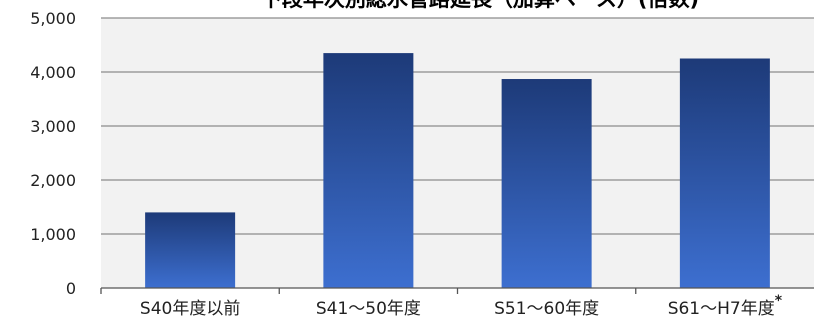 The width and height of the screenshot is (814, 321). What do you see at coordinates (53, 126) in the screenshot?
I see `y-tick-label: 3,000` at bounding box center [53, 126].